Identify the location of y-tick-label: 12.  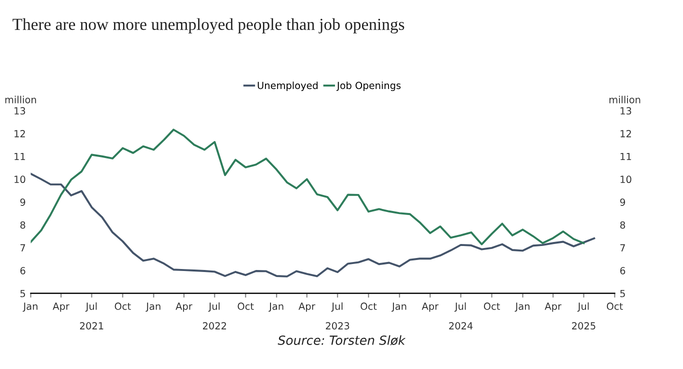
(19, 134).